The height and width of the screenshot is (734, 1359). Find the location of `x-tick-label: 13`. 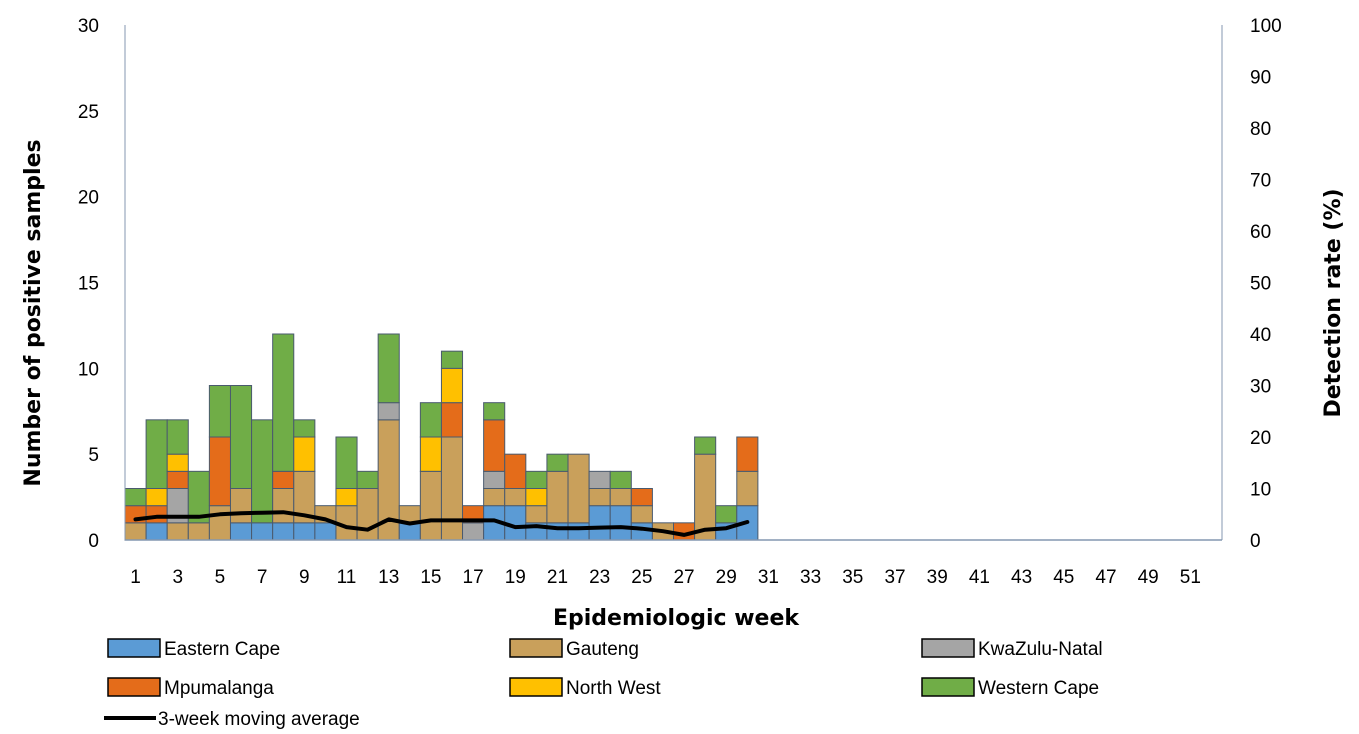

x-tick-label: 13 is located at coordinates (388, 577).